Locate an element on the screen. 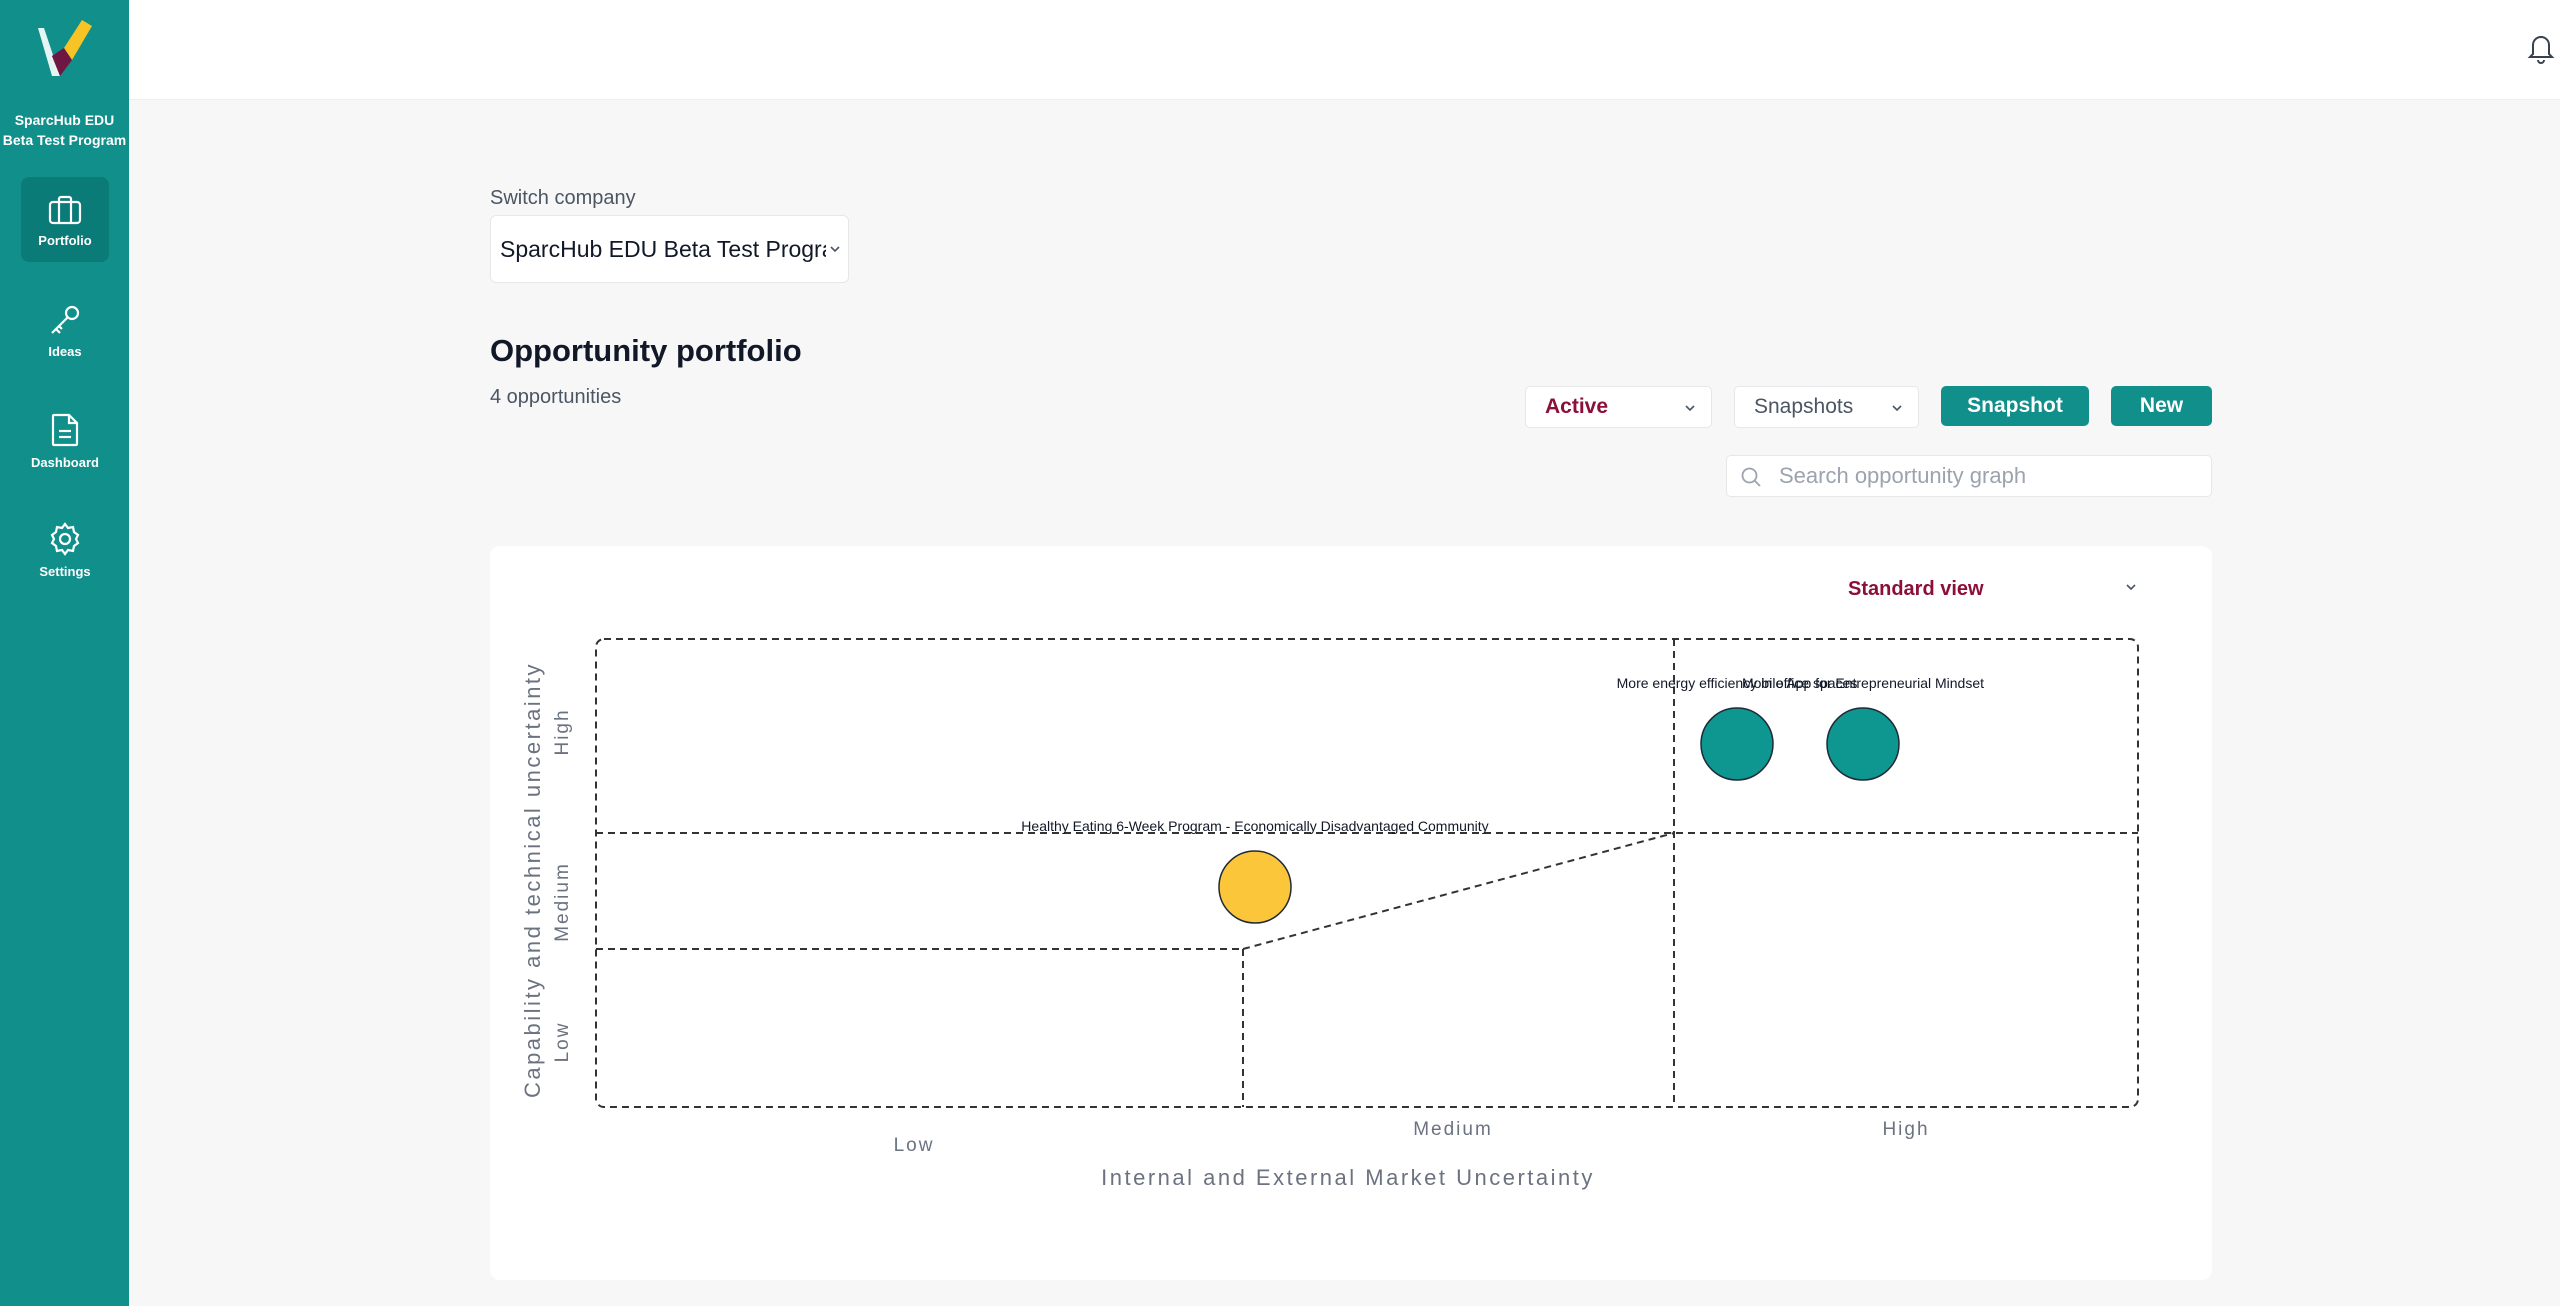  y-tick-label: Low is located at coordinates (562, 1042).